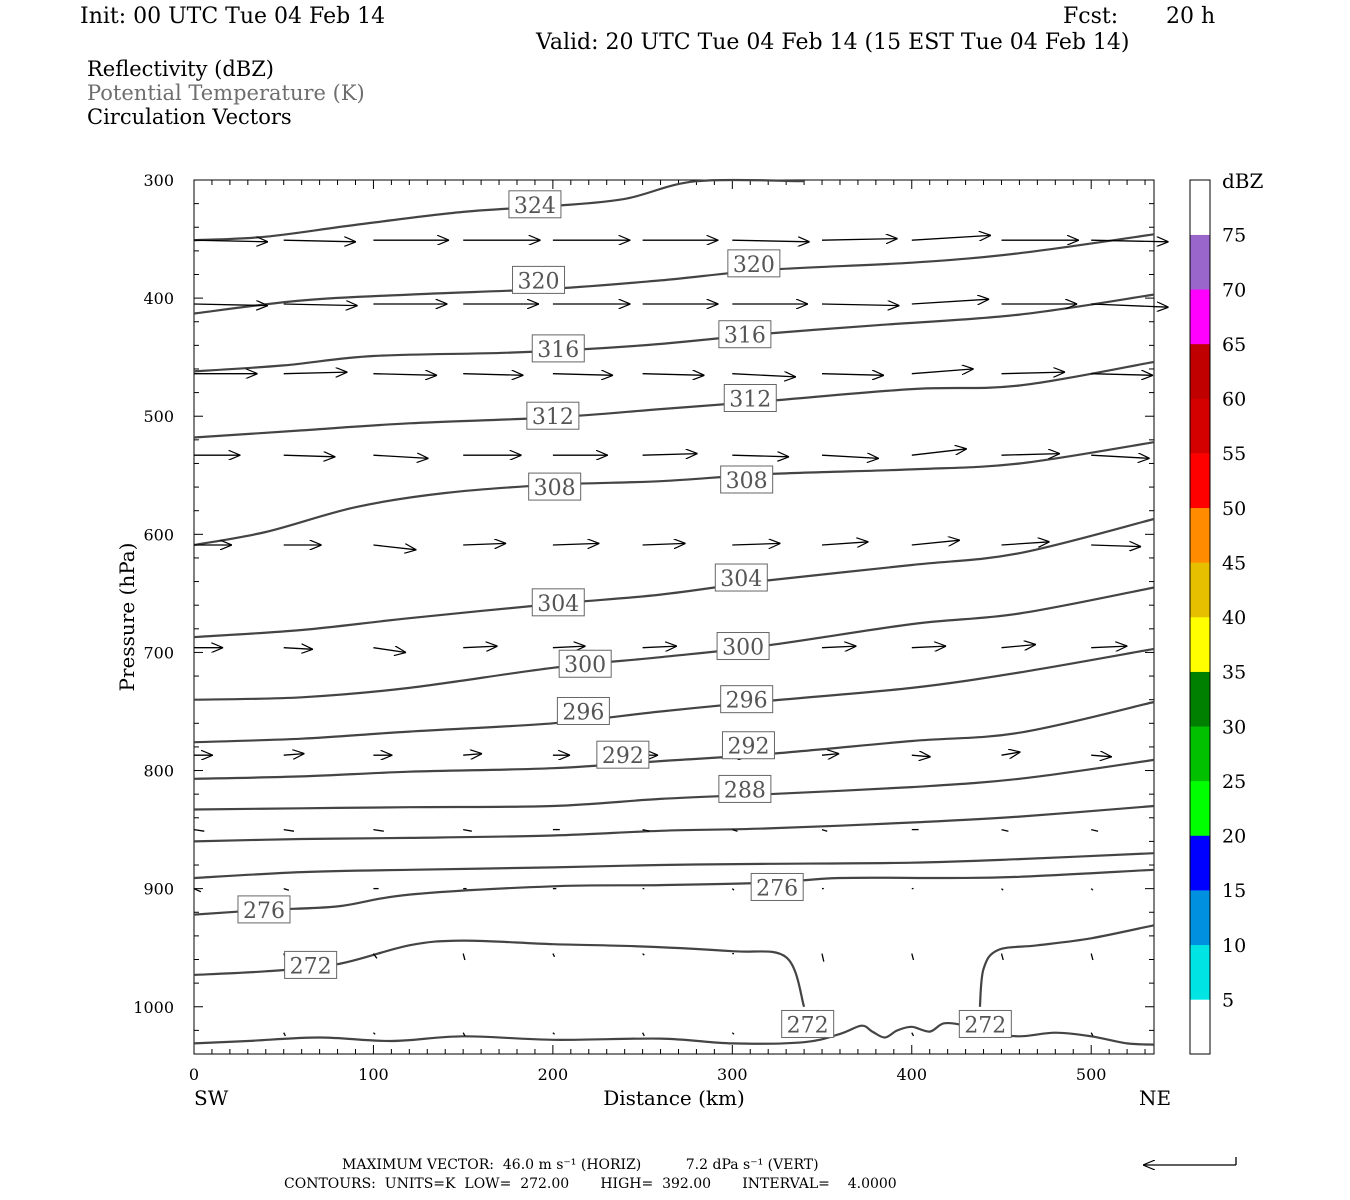  I want to click on y-tick-label: 500, so click(158, 416).